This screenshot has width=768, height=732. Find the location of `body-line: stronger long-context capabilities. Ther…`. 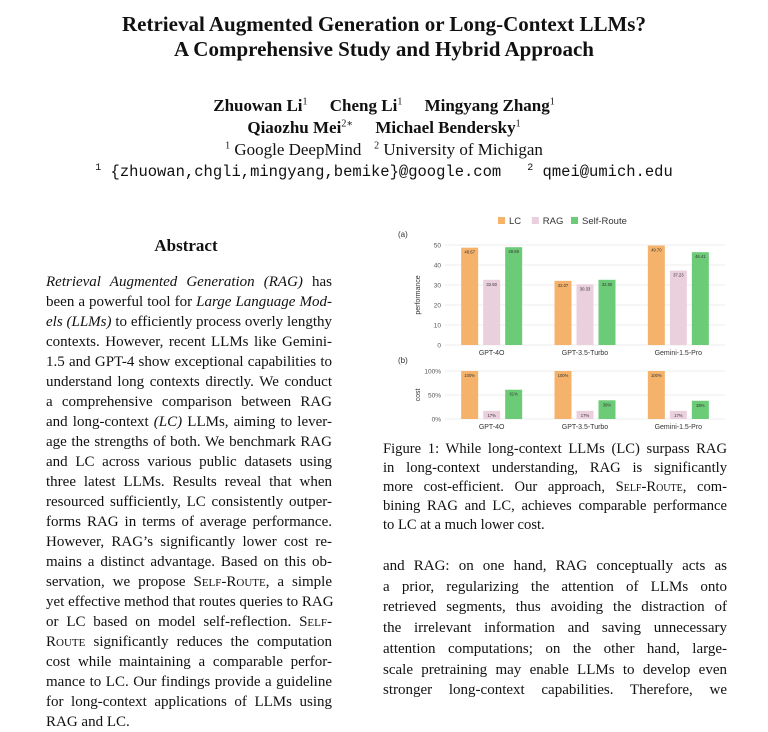

body-line: stronger long-context capabilities. Ther… is located at coordinates (555, 690).